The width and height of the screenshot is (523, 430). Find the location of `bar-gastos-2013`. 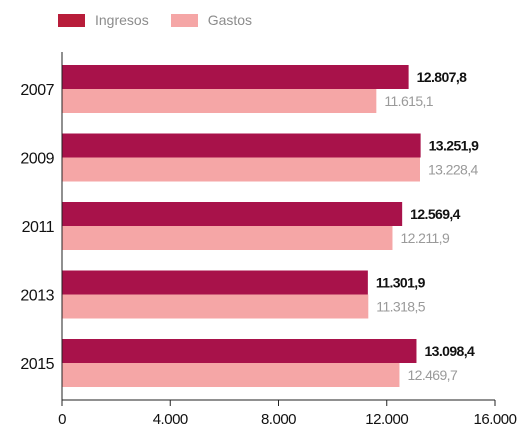

bar-gastos-2013 is located at coordinates (215, 306).